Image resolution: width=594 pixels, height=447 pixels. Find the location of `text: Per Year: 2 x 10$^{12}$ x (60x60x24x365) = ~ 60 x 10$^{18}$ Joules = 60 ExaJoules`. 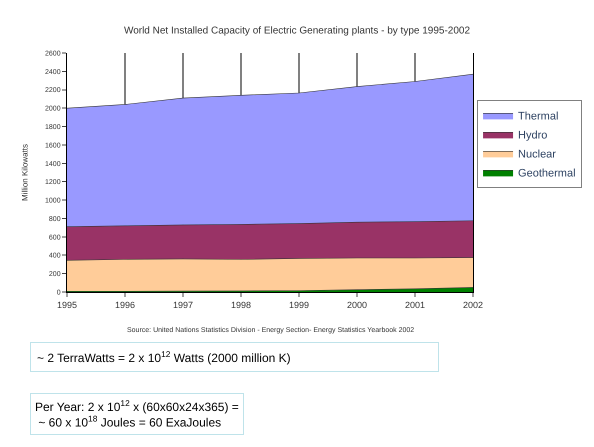

text: Per Year: 2 x 10$^{12}$ x (60x60x24x365) = ~ 60 x 10$^{18}$ Joules = 60 ExaJoules is located at coordinates (137, 414).